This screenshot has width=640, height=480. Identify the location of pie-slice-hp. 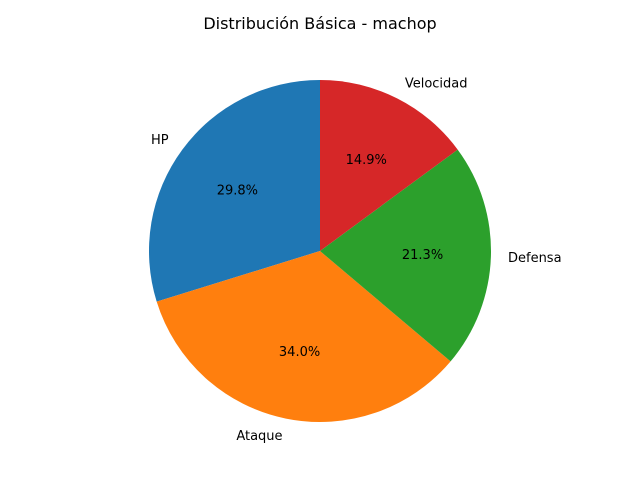
(234, 191).